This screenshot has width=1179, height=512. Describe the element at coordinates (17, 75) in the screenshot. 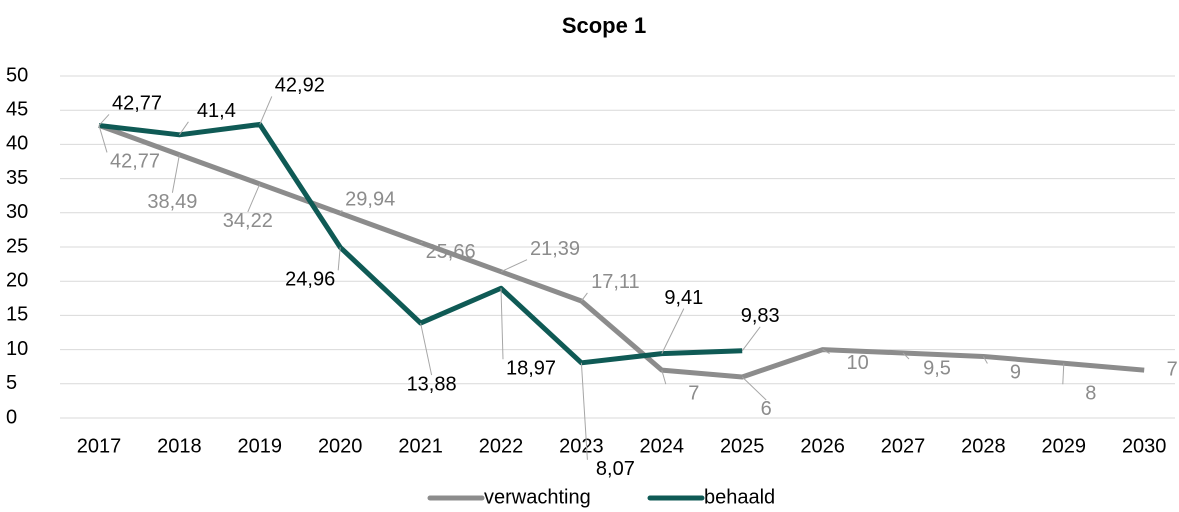

I see `y-tick-label: 50` at that location.